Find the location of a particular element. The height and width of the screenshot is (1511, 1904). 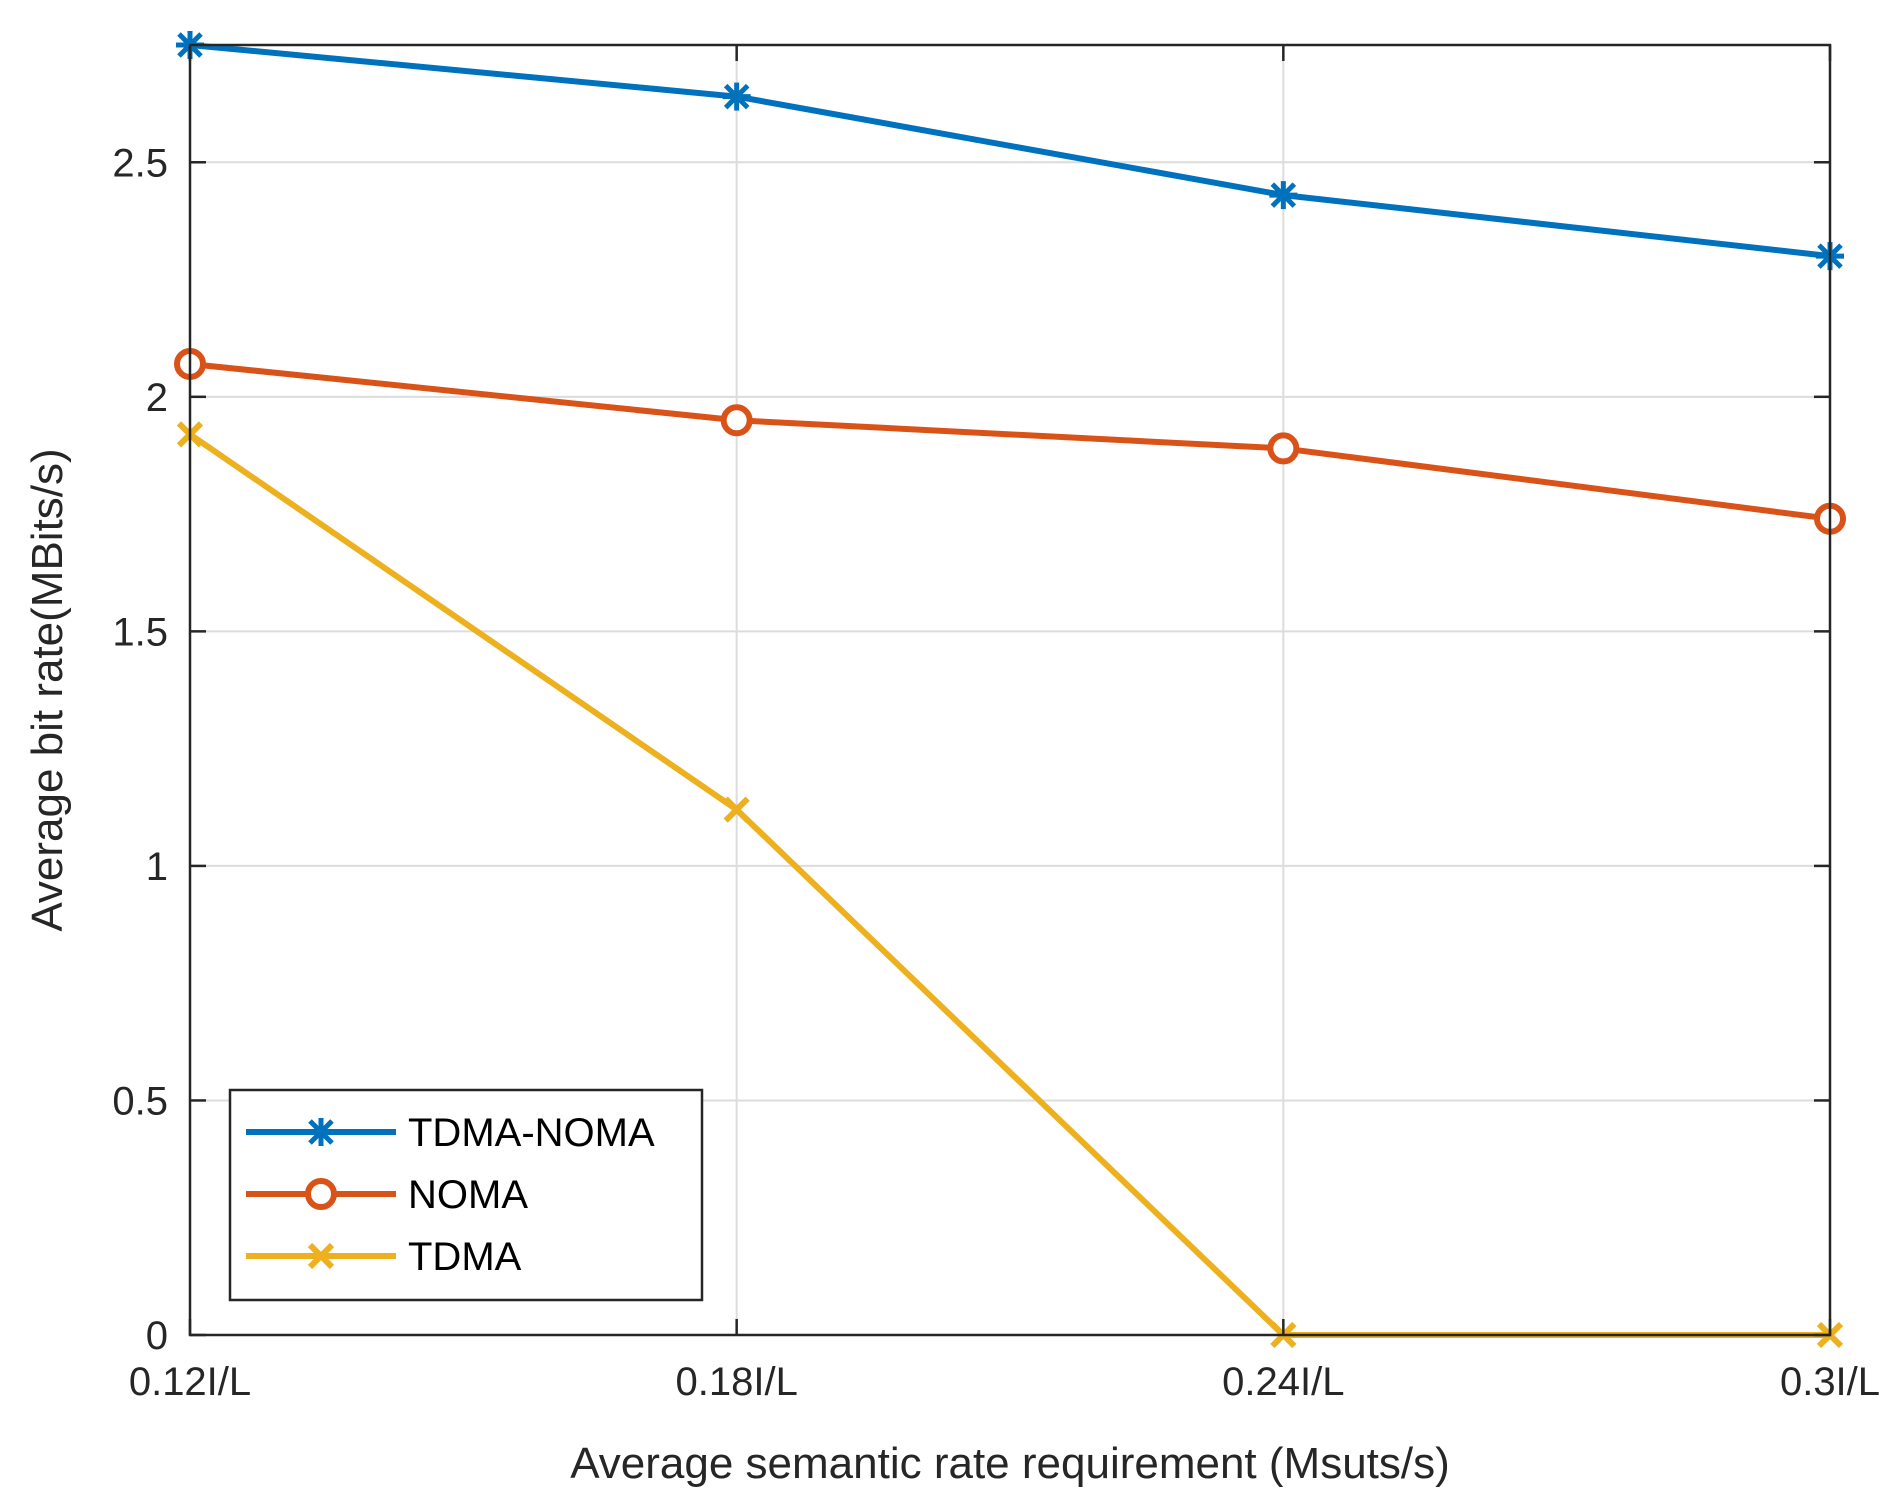

x-tick-labels: 0.12I/L 0.18I/L 0.24I/L 0.3I/L is located at coordinates (1004, 1382).